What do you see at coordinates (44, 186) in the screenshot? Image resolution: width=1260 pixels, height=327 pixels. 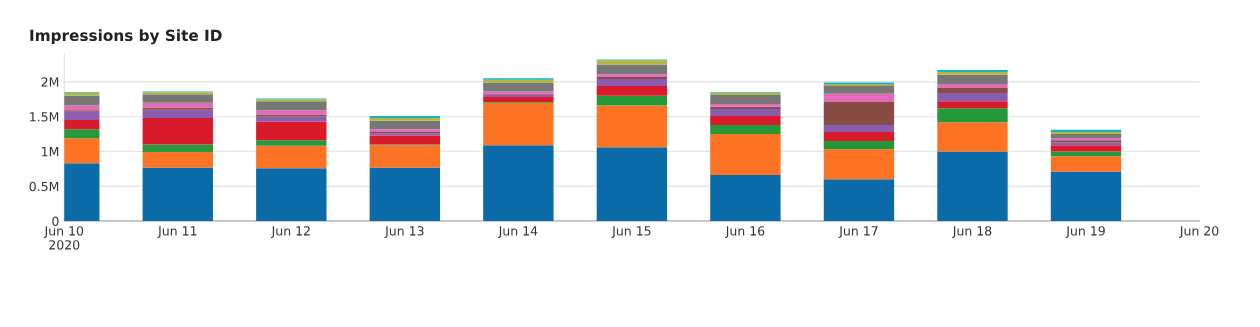 I see `y-tick-label: 0.5M` at bounding box center [44, 186].